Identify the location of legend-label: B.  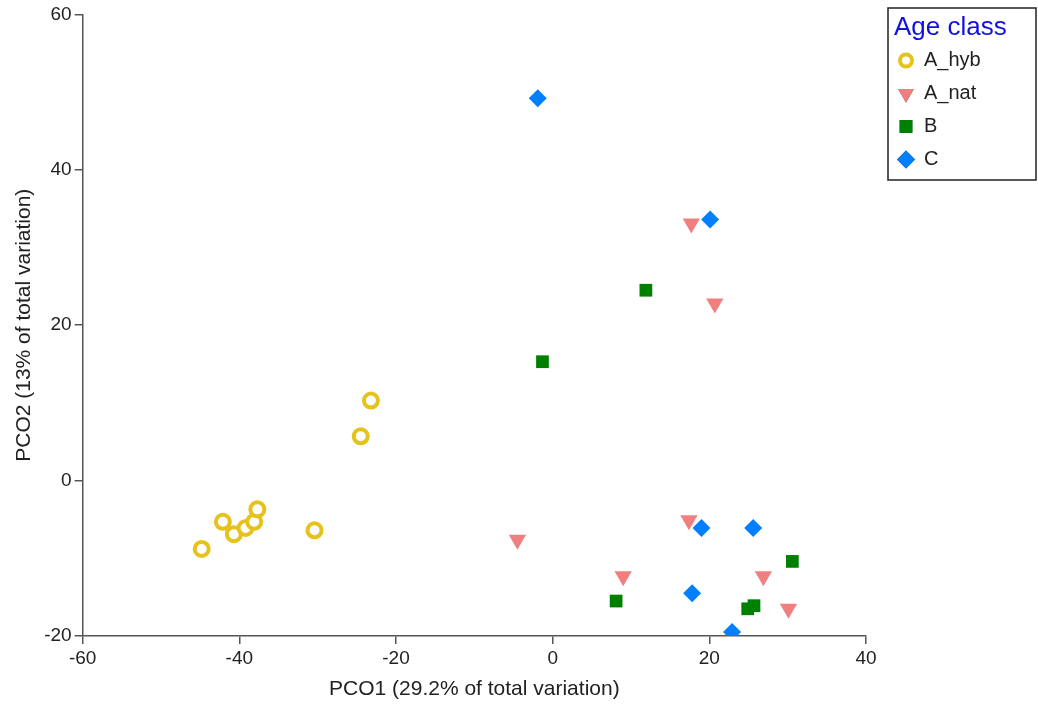
(931, 125).